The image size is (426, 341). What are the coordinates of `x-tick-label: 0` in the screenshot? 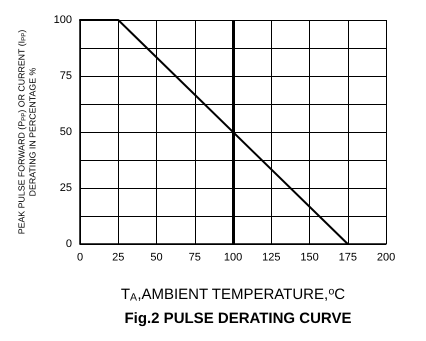 It's located at (80, 258).